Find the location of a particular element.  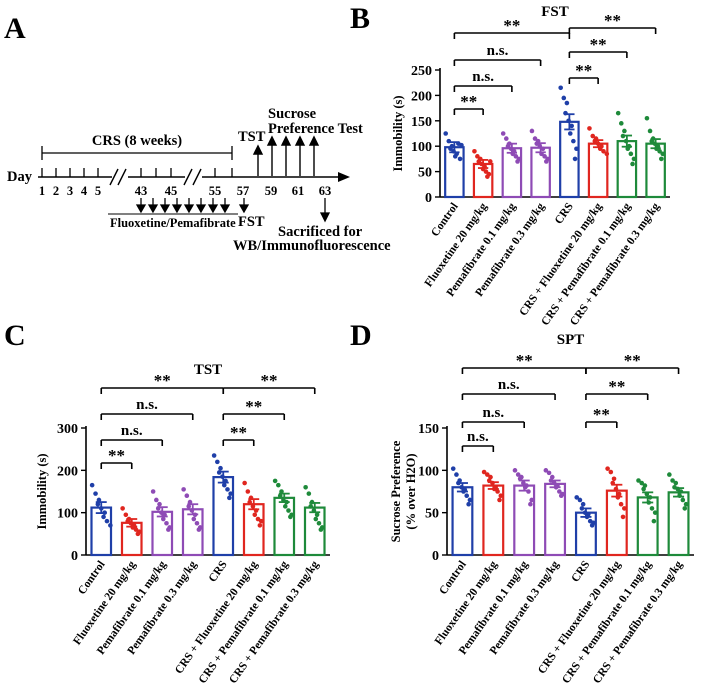

axis-break-1b is located at coordinates (122, 177).